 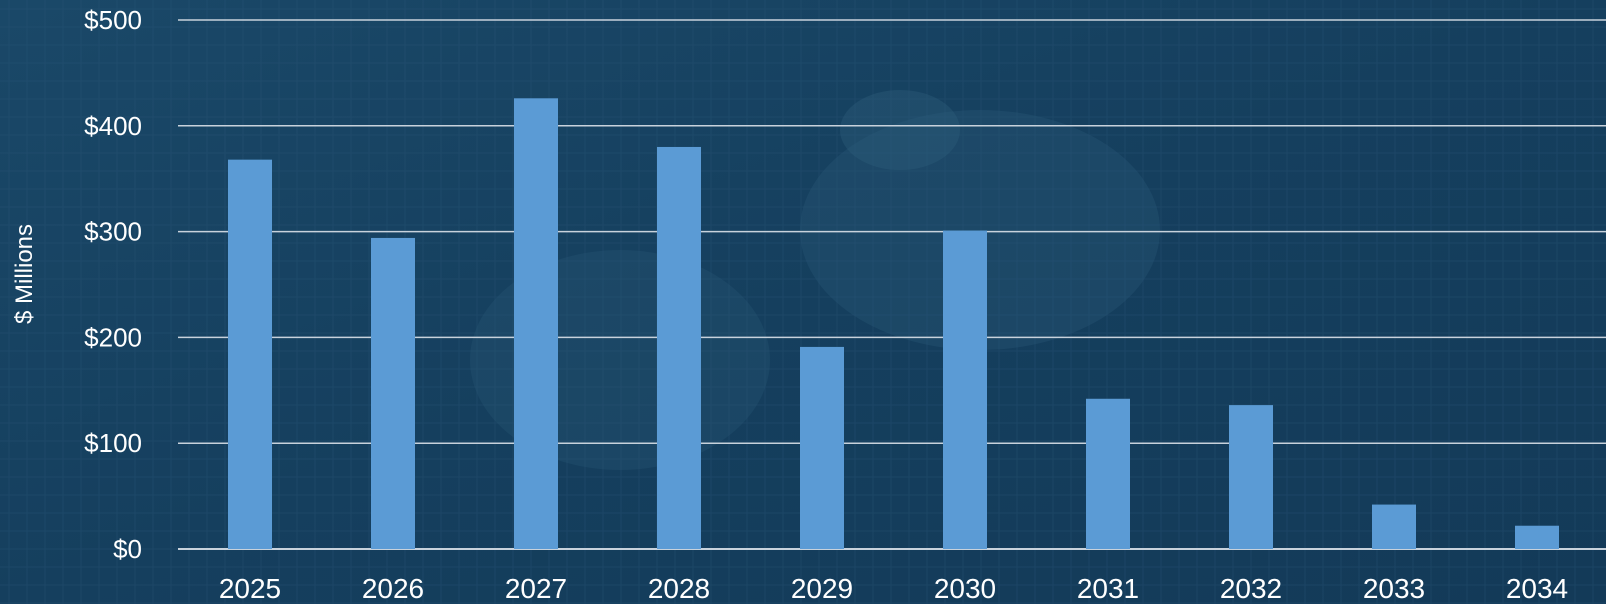 What do you see at coordinates (1537, 588) in the screenshot?
I see `x-tick-label: 2034` at bounding box center [1537, 588].